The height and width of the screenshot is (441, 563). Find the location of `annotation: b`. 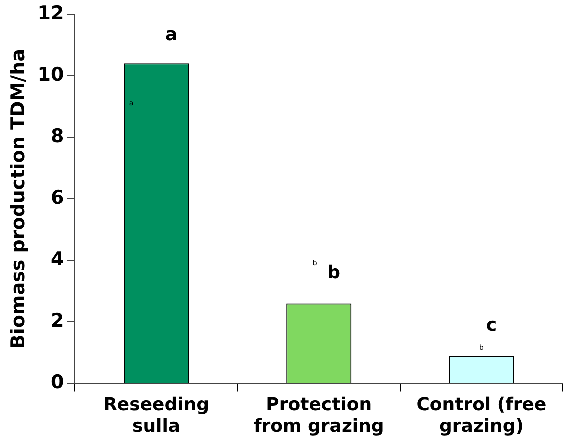

annotation: b is located at coordinates (334, 273).